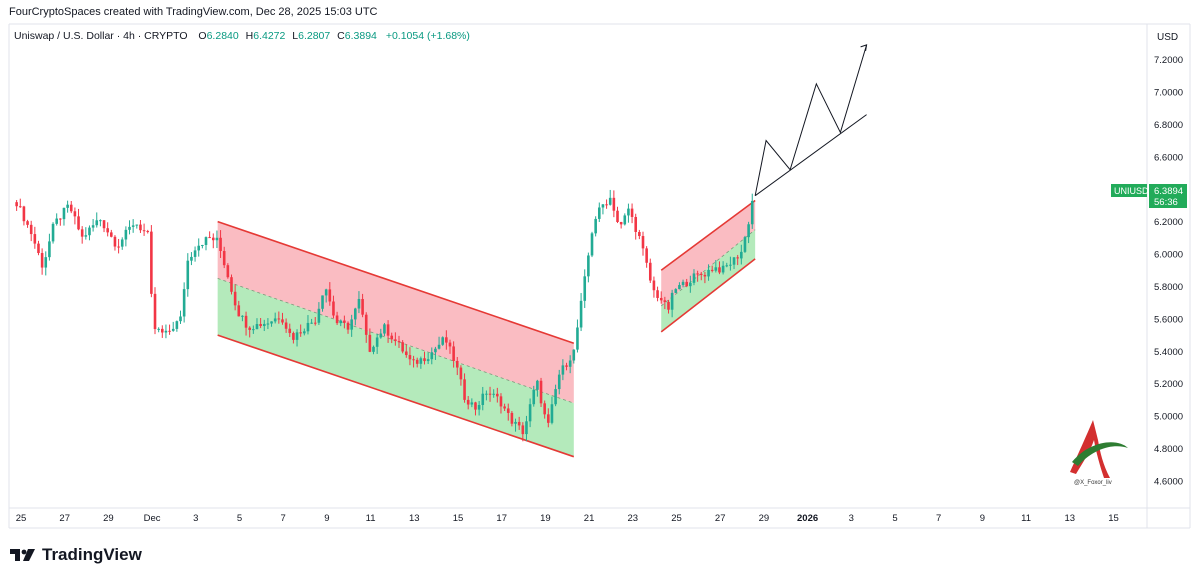 The image size is (1199, 580). Describe the element at coordinates (428, 36) in the screenshot. I see `legend-change: +0.1054 (+1.68%)` at that location.